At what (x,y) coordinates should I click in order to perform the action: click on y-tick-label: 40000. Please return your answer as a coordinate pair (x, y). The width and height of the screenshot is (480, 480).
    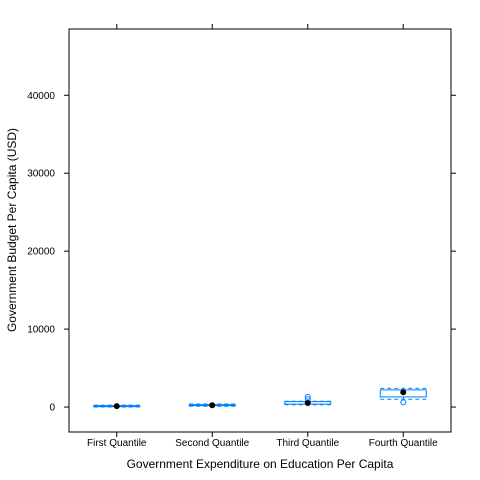
    Looking at the image, I should click on (41, 96).